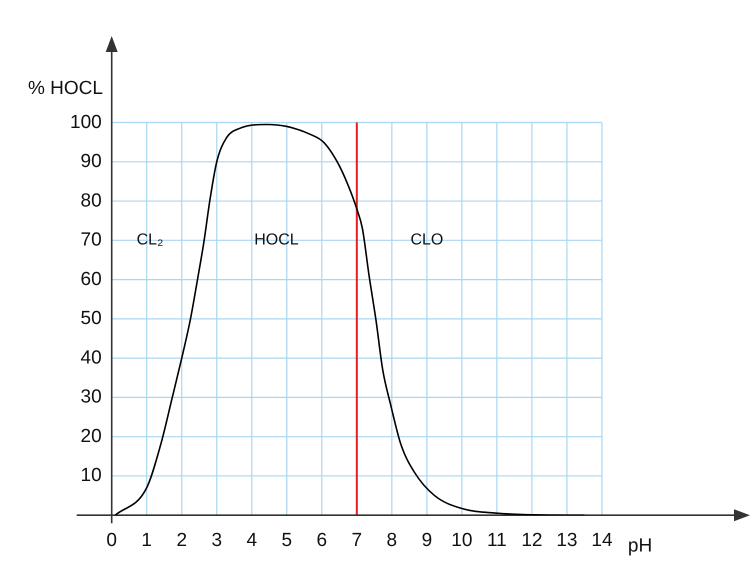  What do you see at coordinates (357, 540) in the screenshot?
I see `x-tick-label: 7` at bounding box center [357, 540].